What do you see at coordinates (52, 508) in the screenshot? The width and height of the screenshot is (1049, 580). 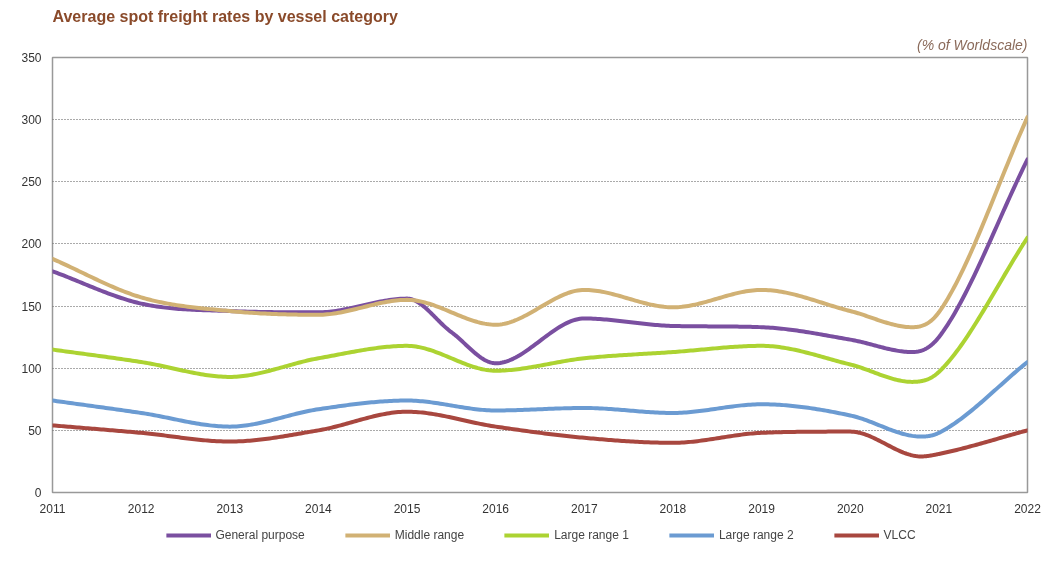 I see `x-tick-label: 2011` at bounding box center [52, 508].